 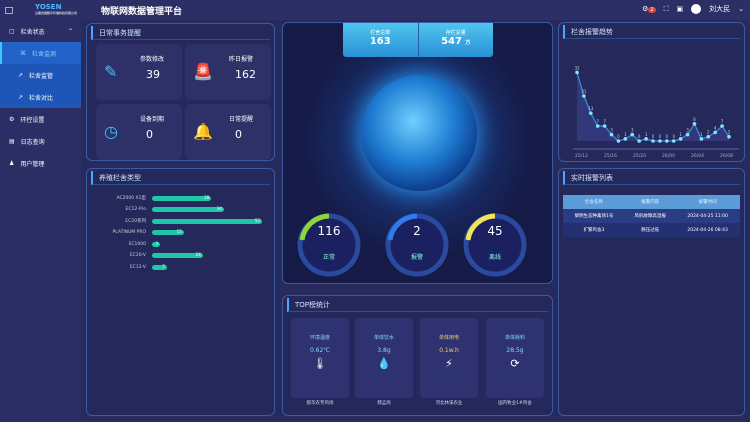 I want to click on card-param-change: ✎ 参数修改 39, so click(x=139, y=72).